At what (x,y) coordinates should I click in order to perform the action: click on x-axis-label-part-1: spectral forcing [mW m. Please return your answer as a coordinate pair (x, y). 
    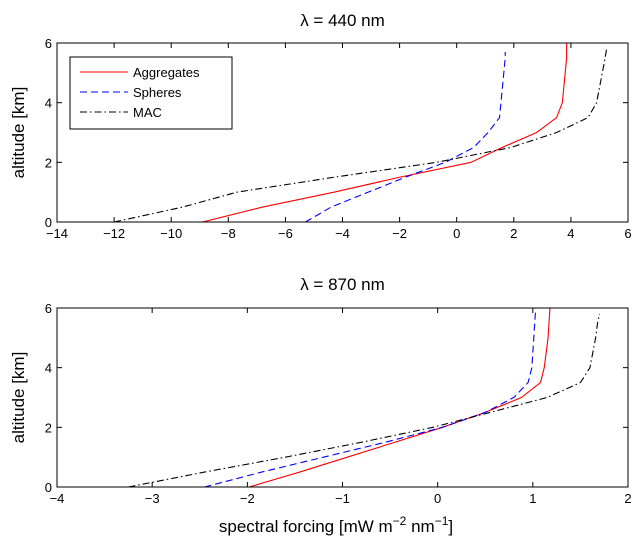
    Looking at the image, I should click on (306, 526).